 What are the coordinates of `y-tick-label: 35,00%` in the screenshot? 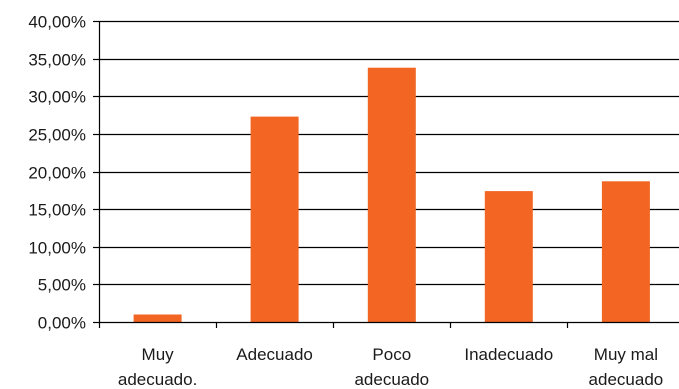 It's located at (57, 60).